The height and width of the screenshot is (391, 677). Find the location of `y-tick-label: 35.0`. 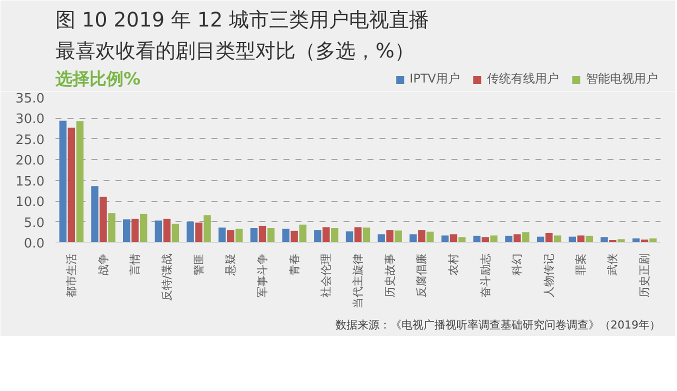

y-tick-label: 35.0 is located at coordinates (30, 99).